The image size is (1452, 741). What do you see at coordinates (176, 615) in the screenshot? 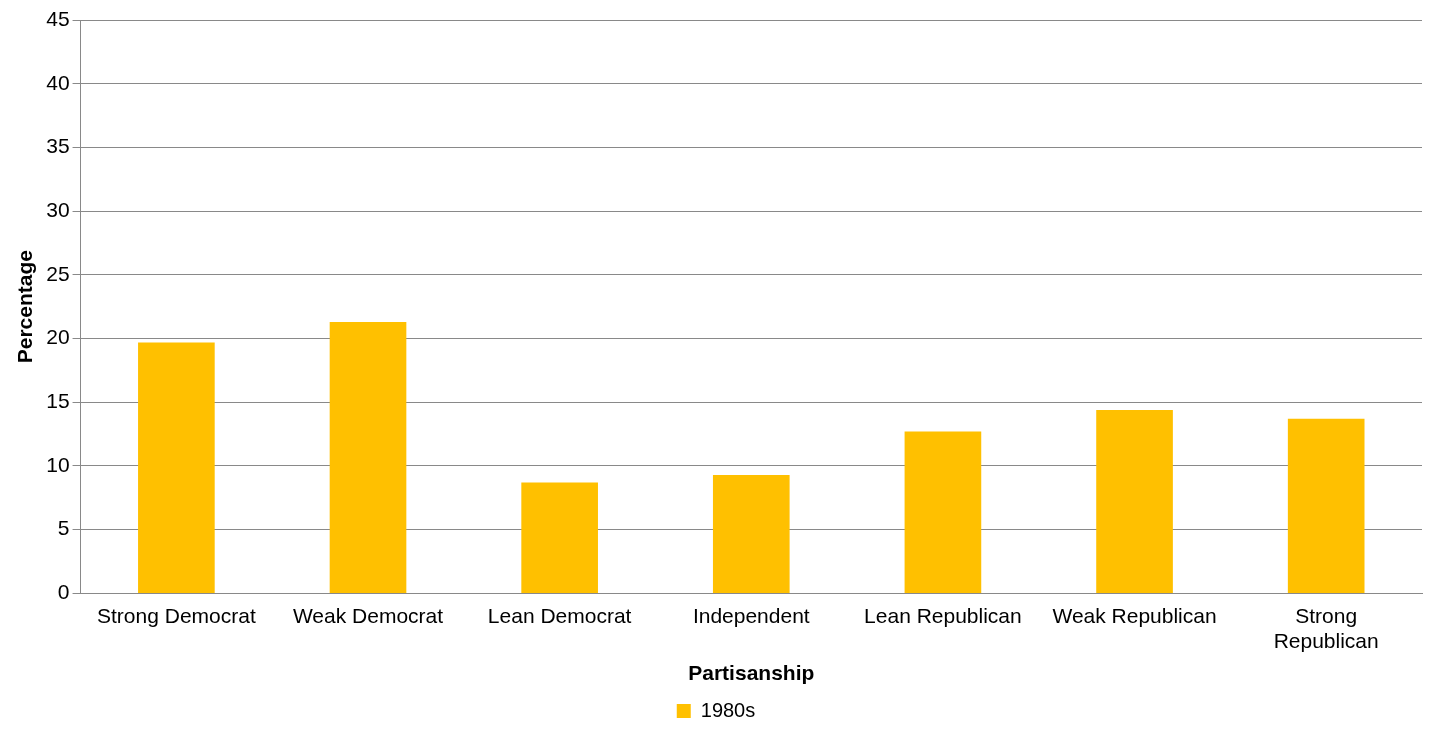
I see `x-tick-label: Strong Democrat` at bounding box center [176, 615].